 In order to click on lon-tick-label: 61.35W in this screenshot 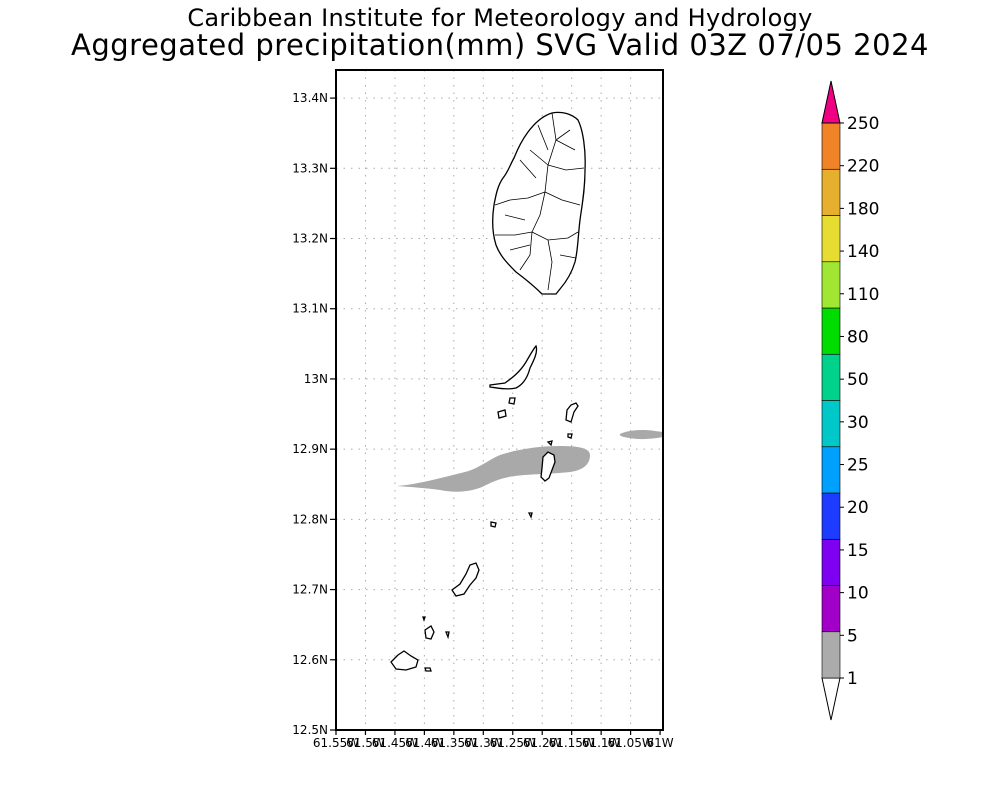, I will do `click(454, 743)`.